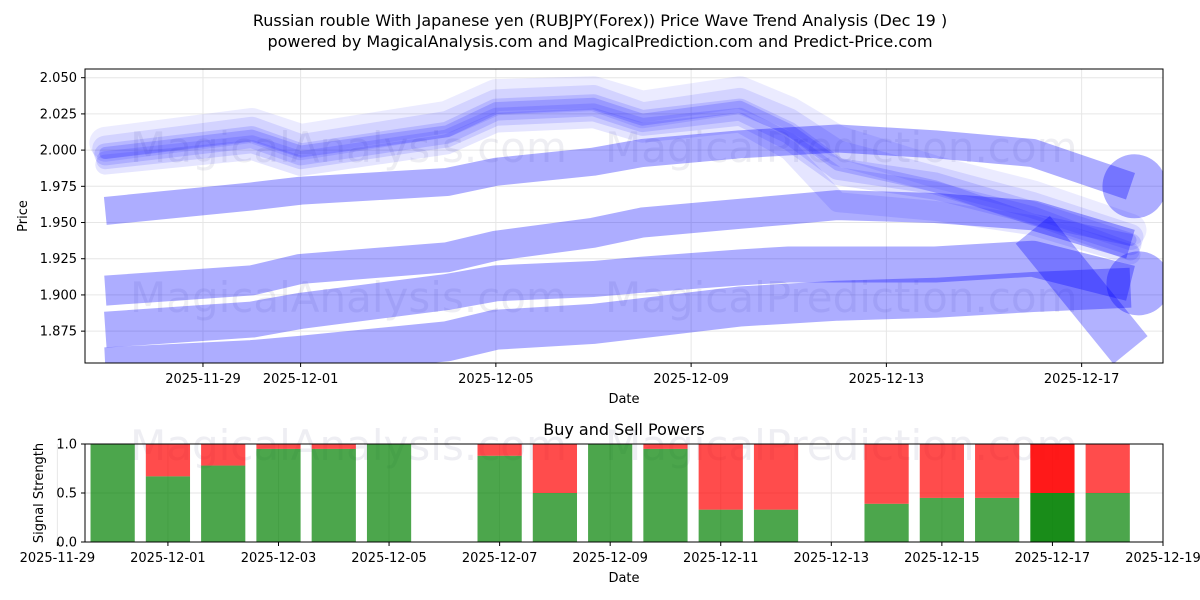  I want to click on top-y-axis-label: Price, so click(23, 216).